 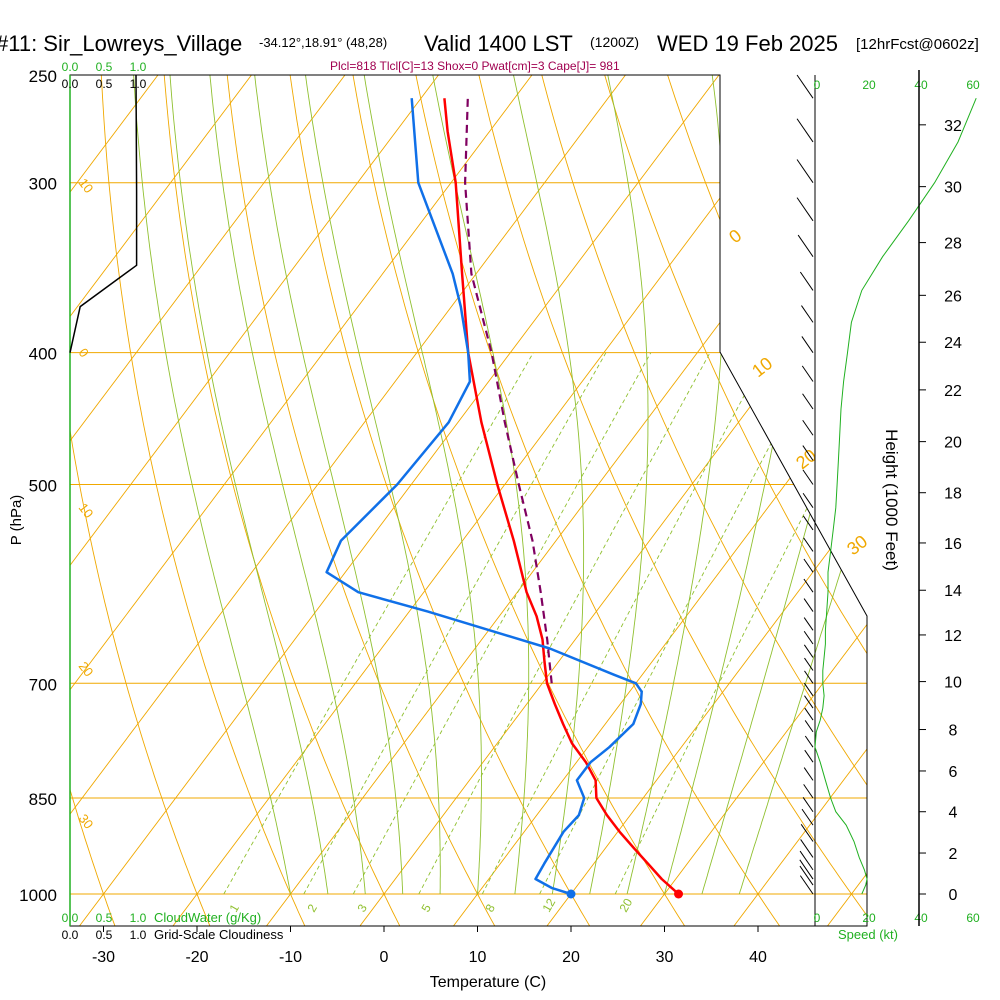 I want to click on isotherm-label: 30, so click(x=86, y=821).